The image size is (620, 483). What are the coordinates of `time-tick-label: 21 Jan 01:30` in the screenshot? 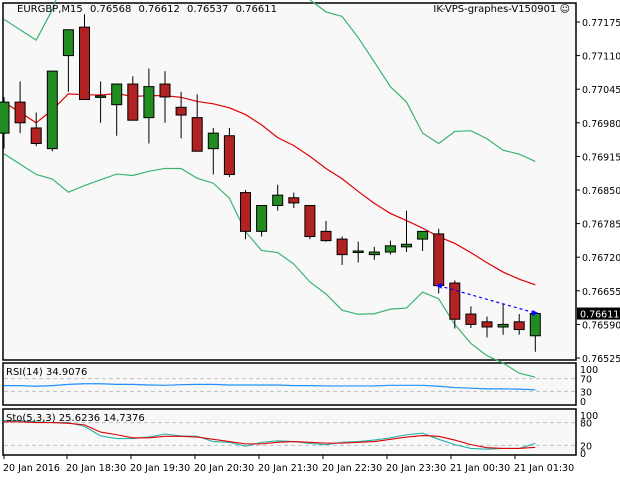 It's located at (544, 468).